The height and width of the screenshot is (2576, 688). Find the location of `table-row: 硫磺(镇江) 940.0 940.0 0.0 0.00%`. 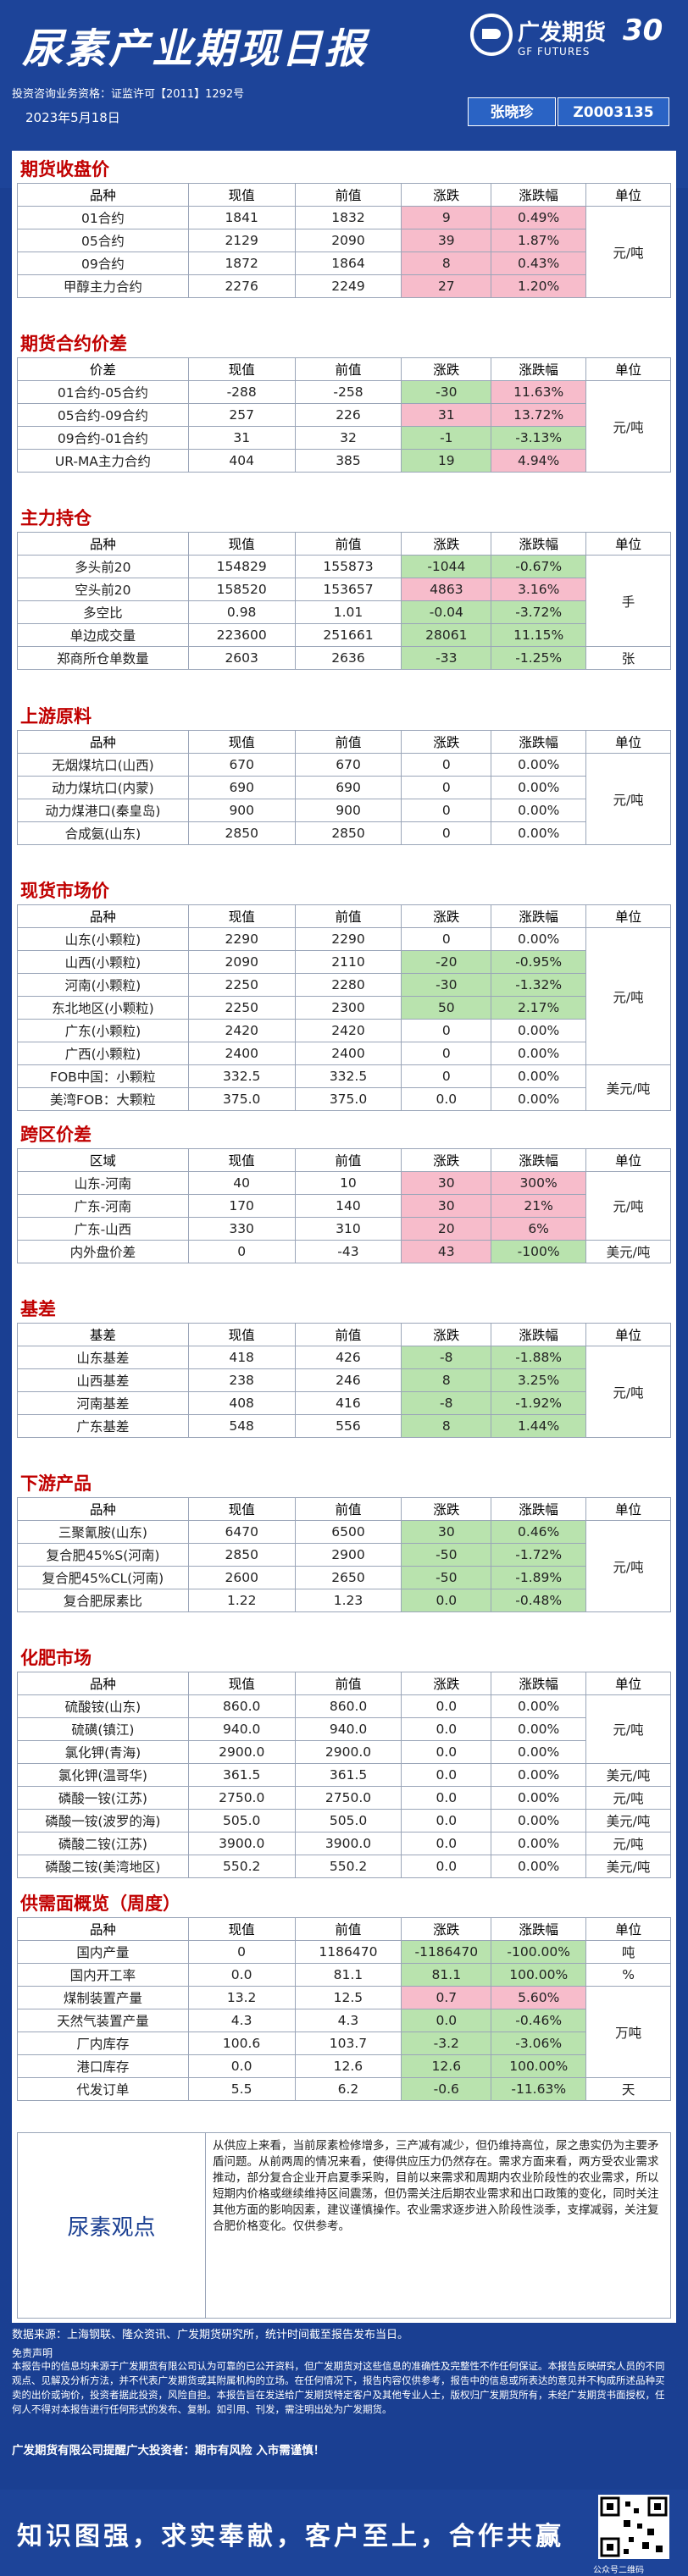

table-row: 硫磺(镇江) 940.0 940.0 0.0 0.00% is located at coordinates (344, 1729).